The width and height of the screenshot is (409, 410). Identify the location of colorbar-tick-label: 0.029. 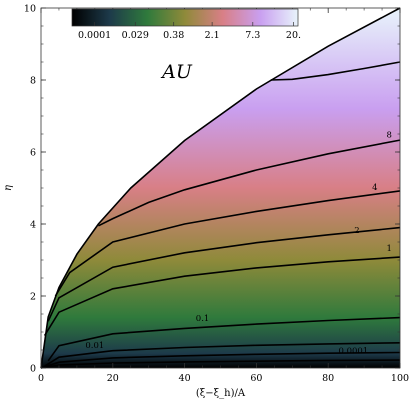
(135, 35).